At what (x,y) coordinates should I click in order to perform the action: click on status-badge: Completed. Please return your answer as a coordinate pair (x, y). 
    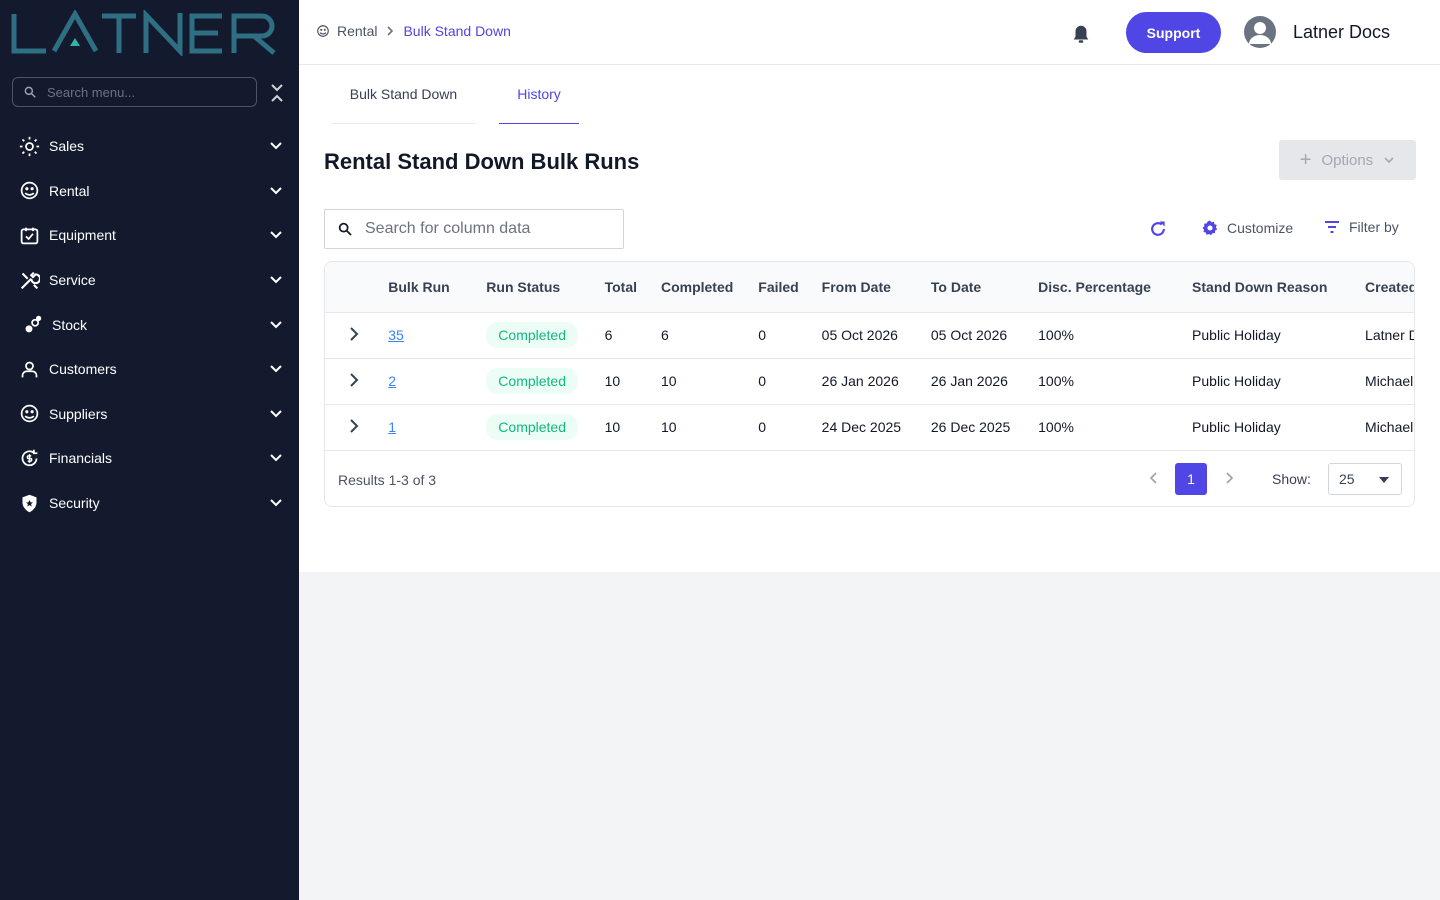
    Looking at the image, I should click on (532, 335).